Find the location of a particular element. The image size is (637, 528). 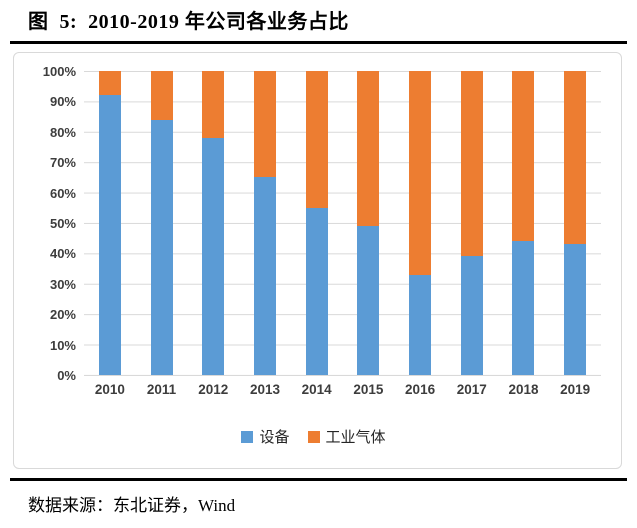

figure-title: 图 5: 2010-2019 年公司各业务占比 is located at coordinates (188, 22).